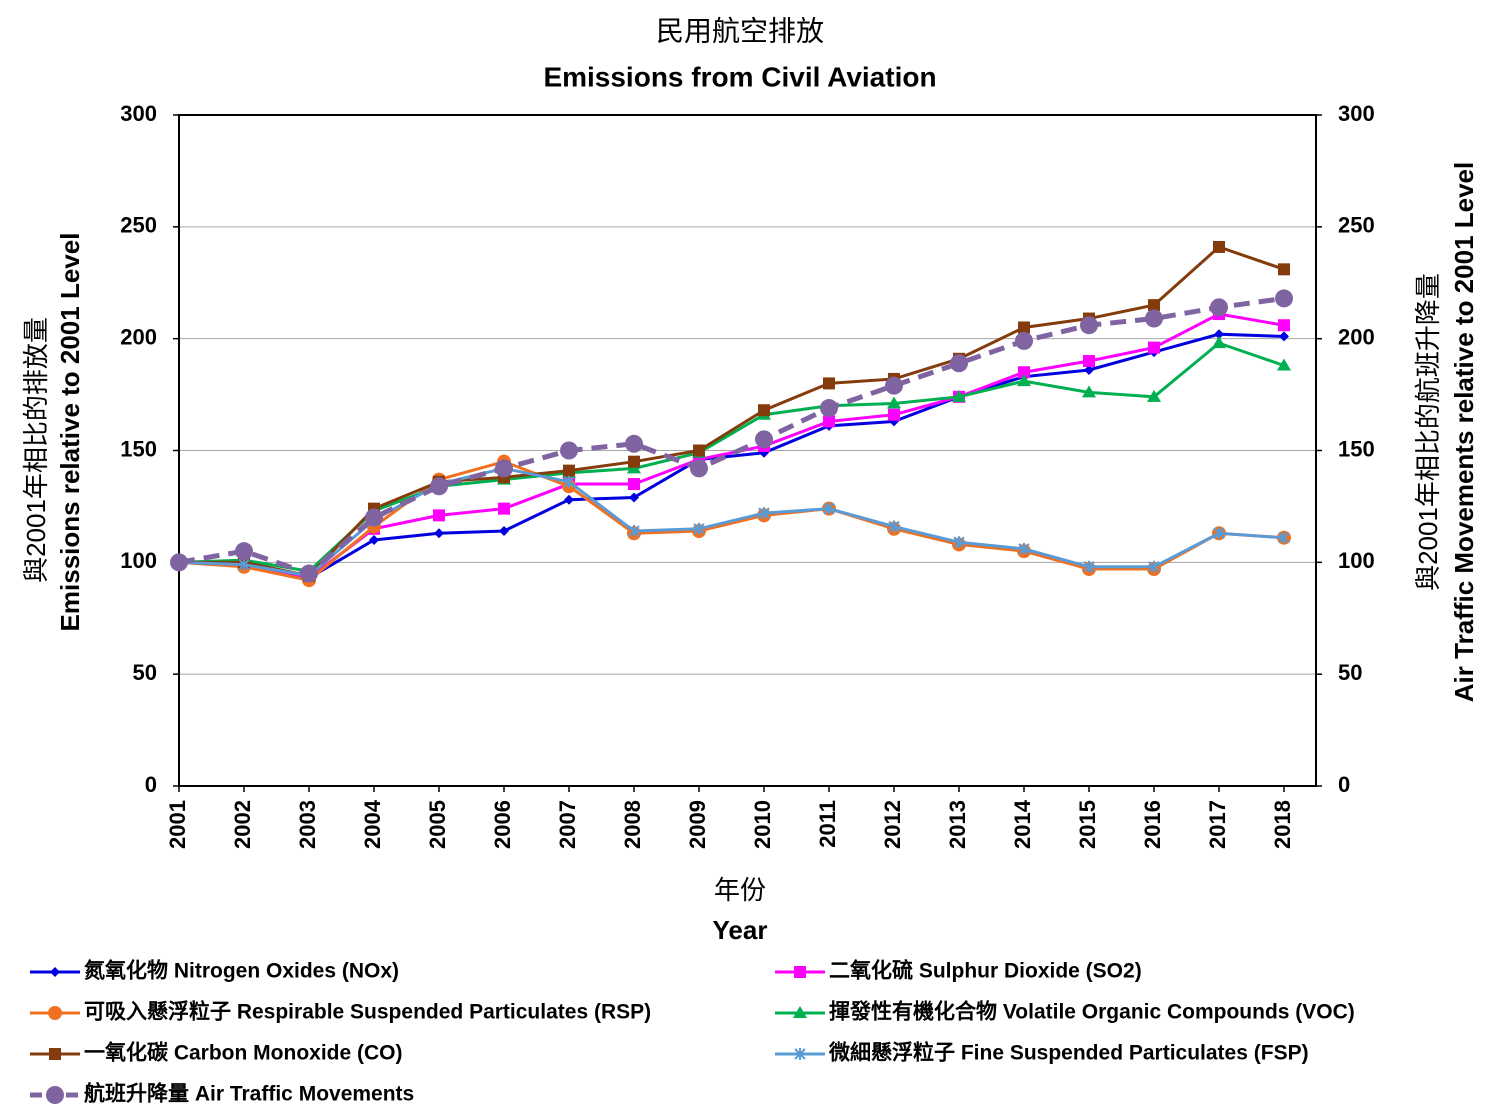 This screenshot has height=1117, width=1486. Describe the element at coordinates (1356, 448) in the screenshot. I see `y2-tick-label: 150` at that location.